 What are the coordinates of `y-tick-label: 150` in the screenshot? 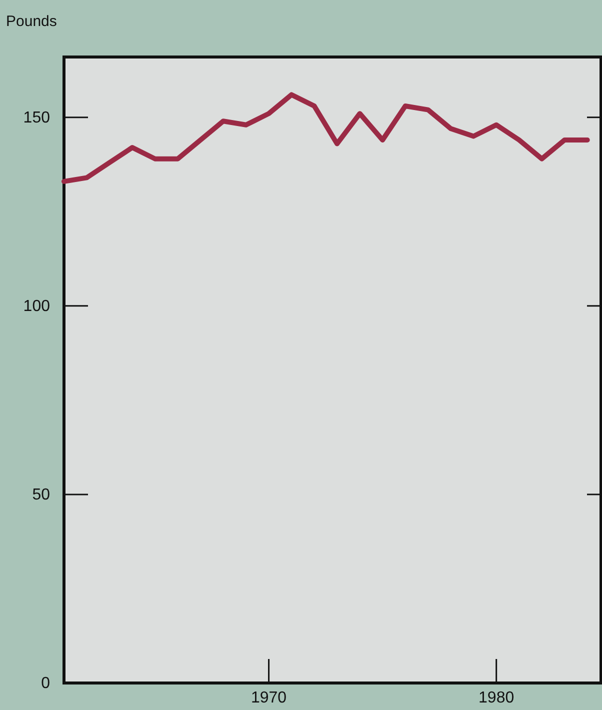 It's located at (36, 117).